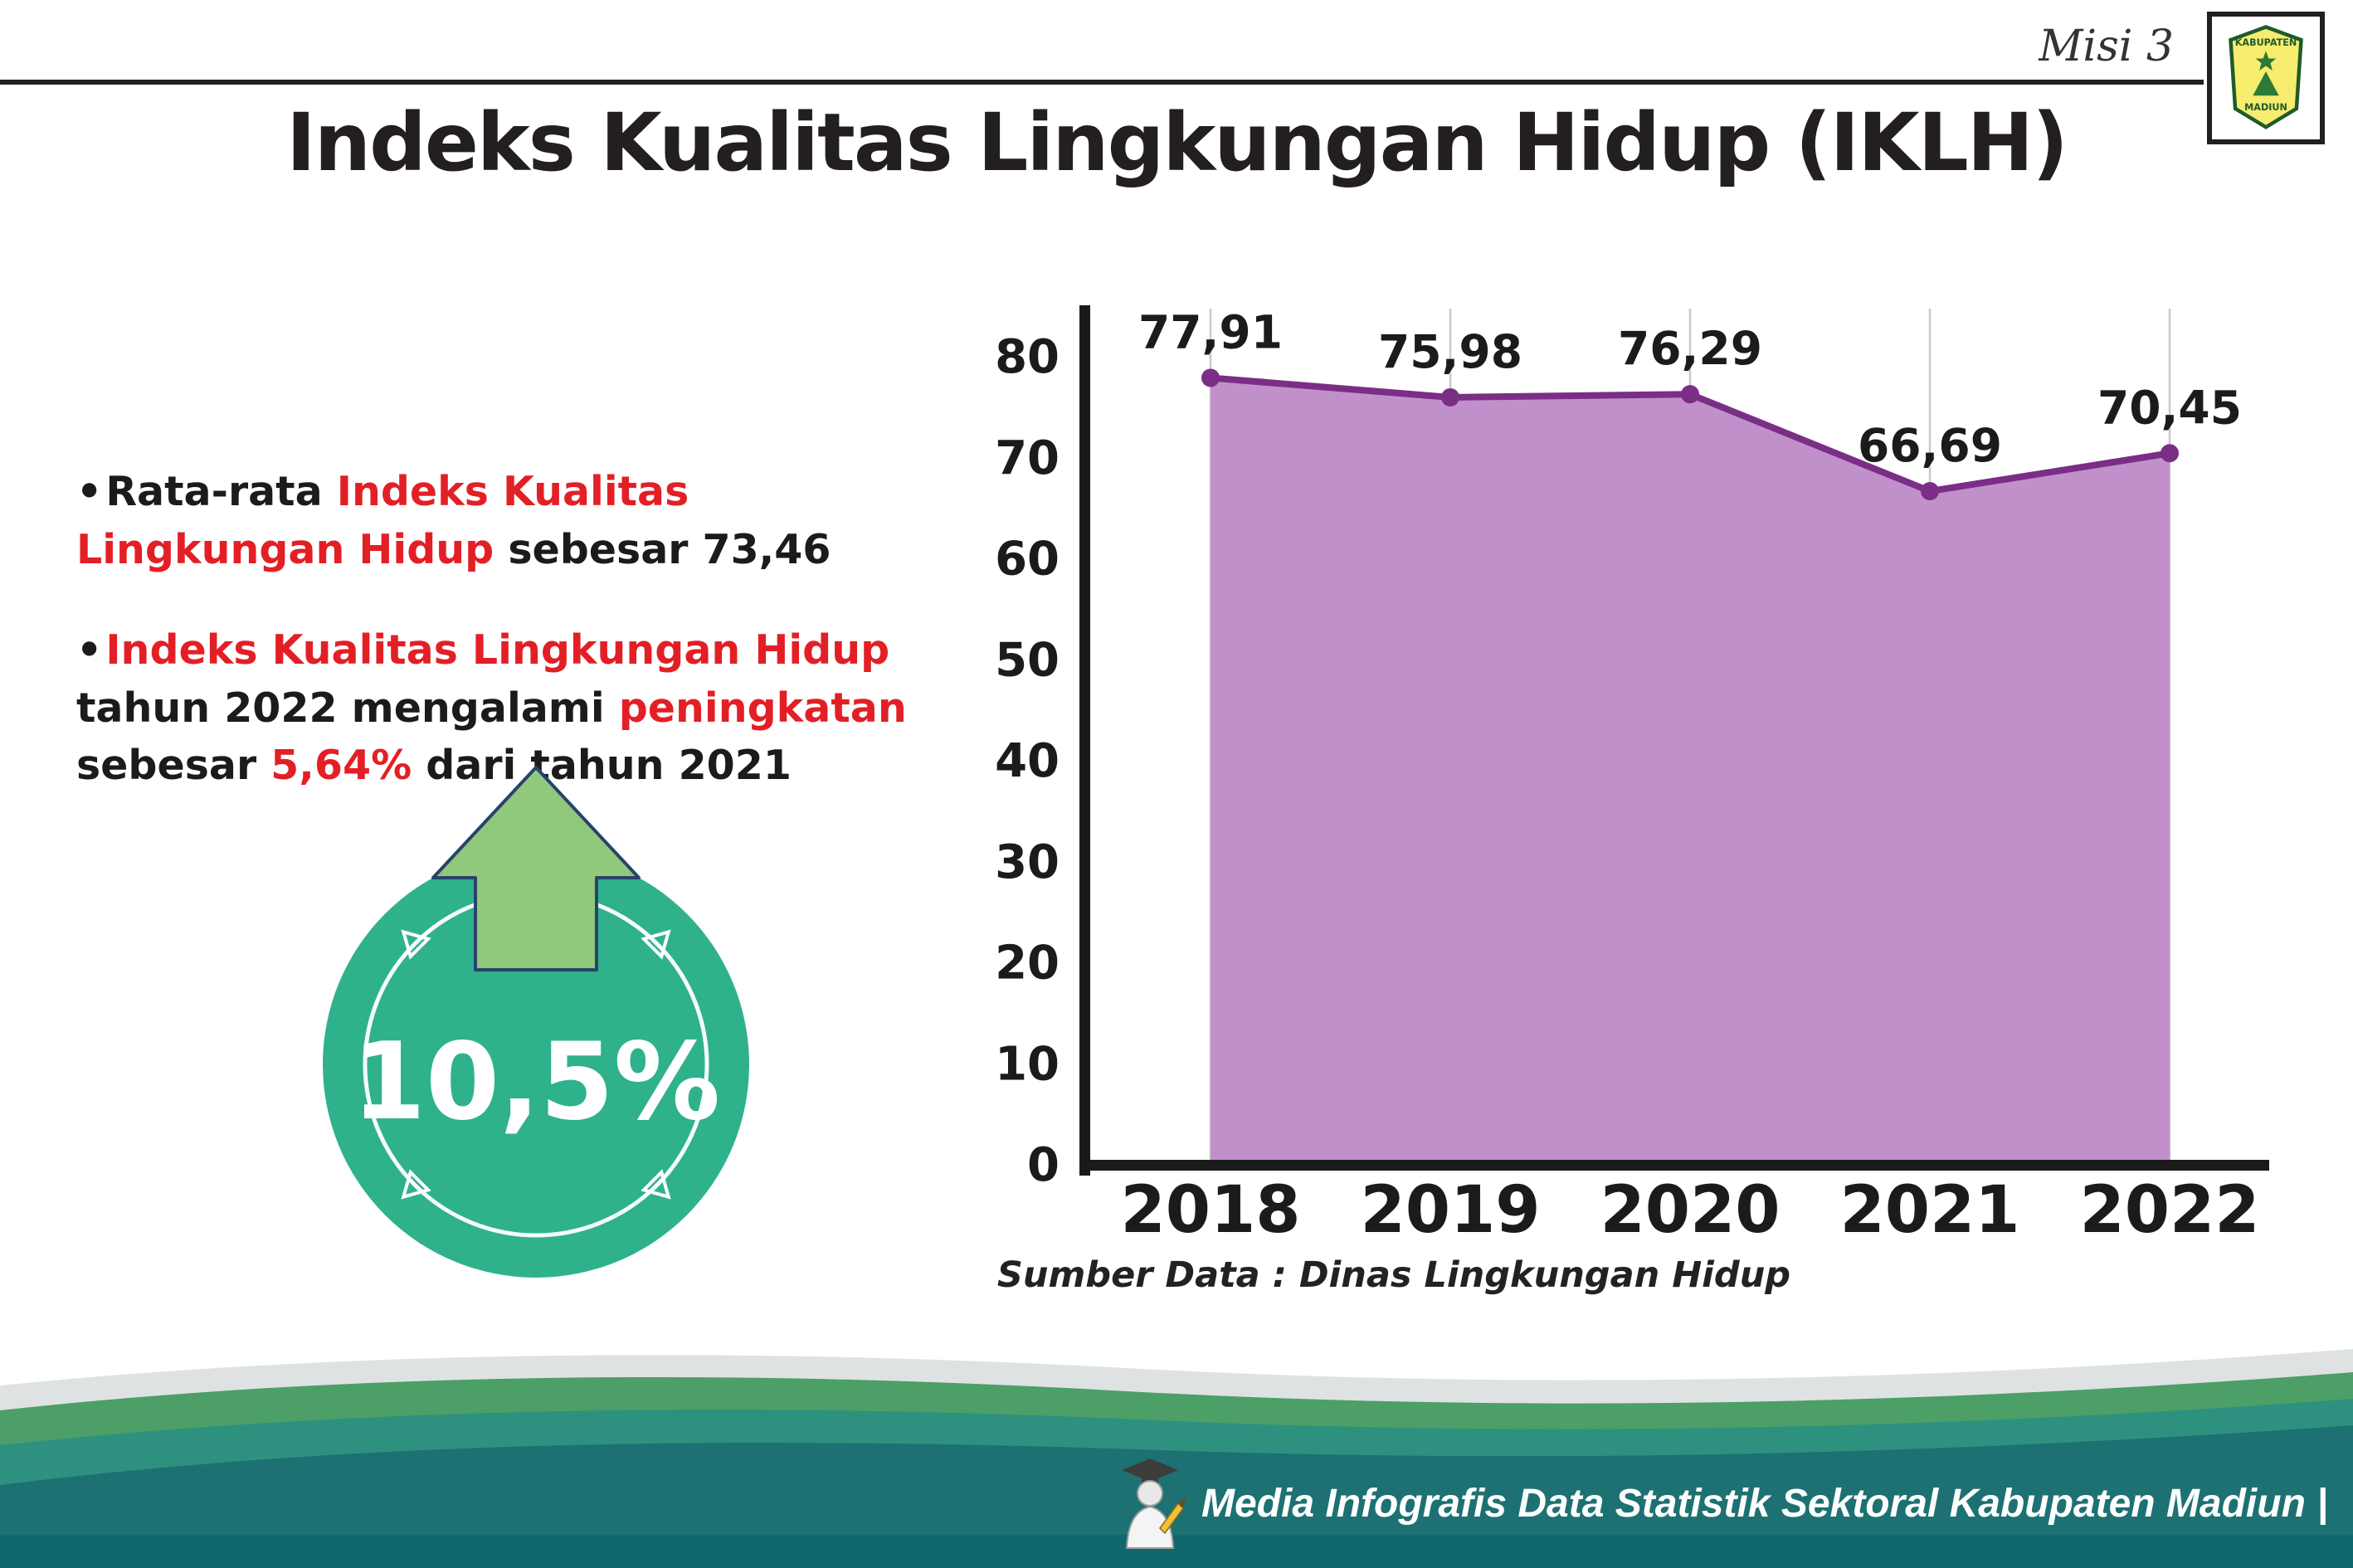 This screenshot has height=1568, width=2353. What do you see at coordinates (1027, 458) in the screenshot?
I see `y-tick-label: 70` at bounding box center [1027, 458].